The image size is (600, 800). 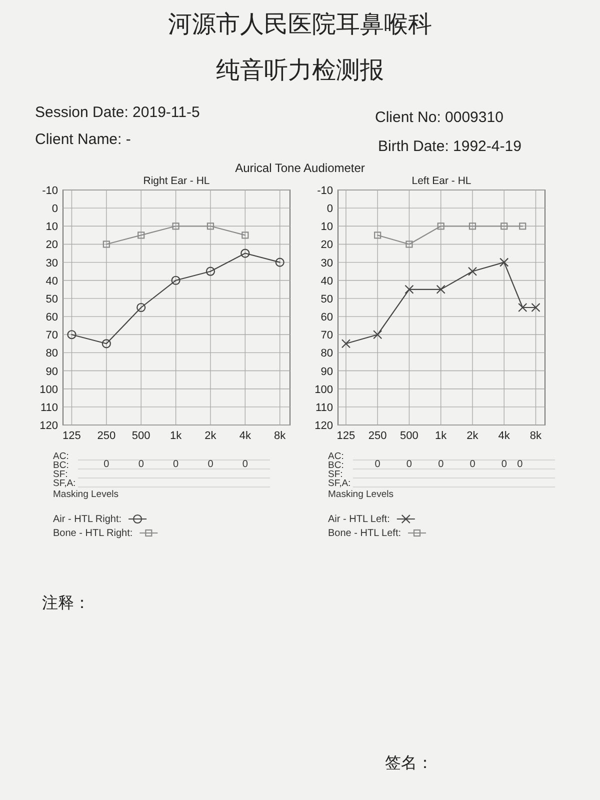 What do you see at coordinates (359, 519) in the screenshot?
I see `legend-label: Air - HTL Left:` at bounding box center [359, 519].